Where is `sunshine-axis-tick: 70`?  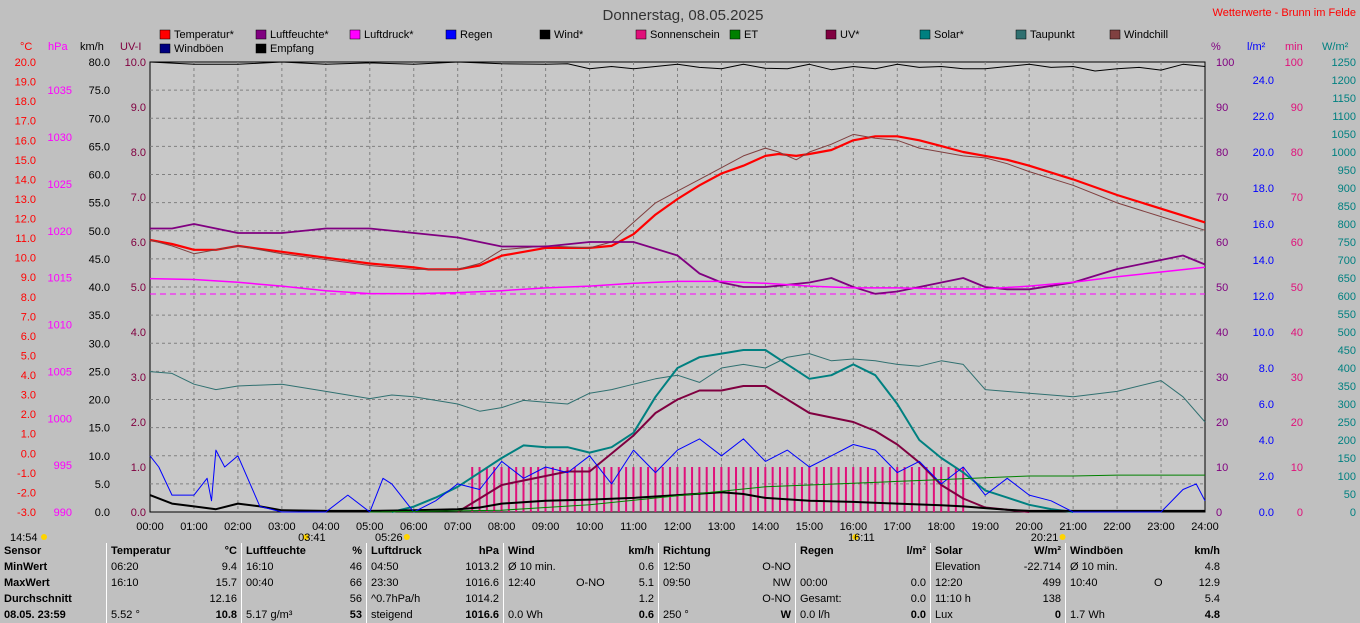
sunshine-axis-tick: 70 is located at coordinates (1297, 198).